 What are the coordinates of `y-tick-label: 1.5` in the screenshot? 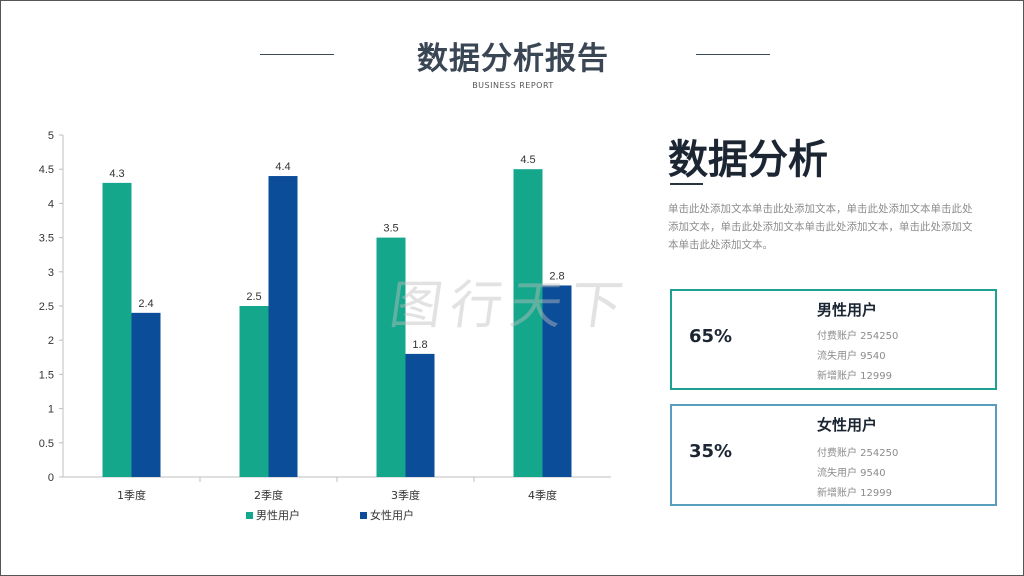 It's located at (46, 375).